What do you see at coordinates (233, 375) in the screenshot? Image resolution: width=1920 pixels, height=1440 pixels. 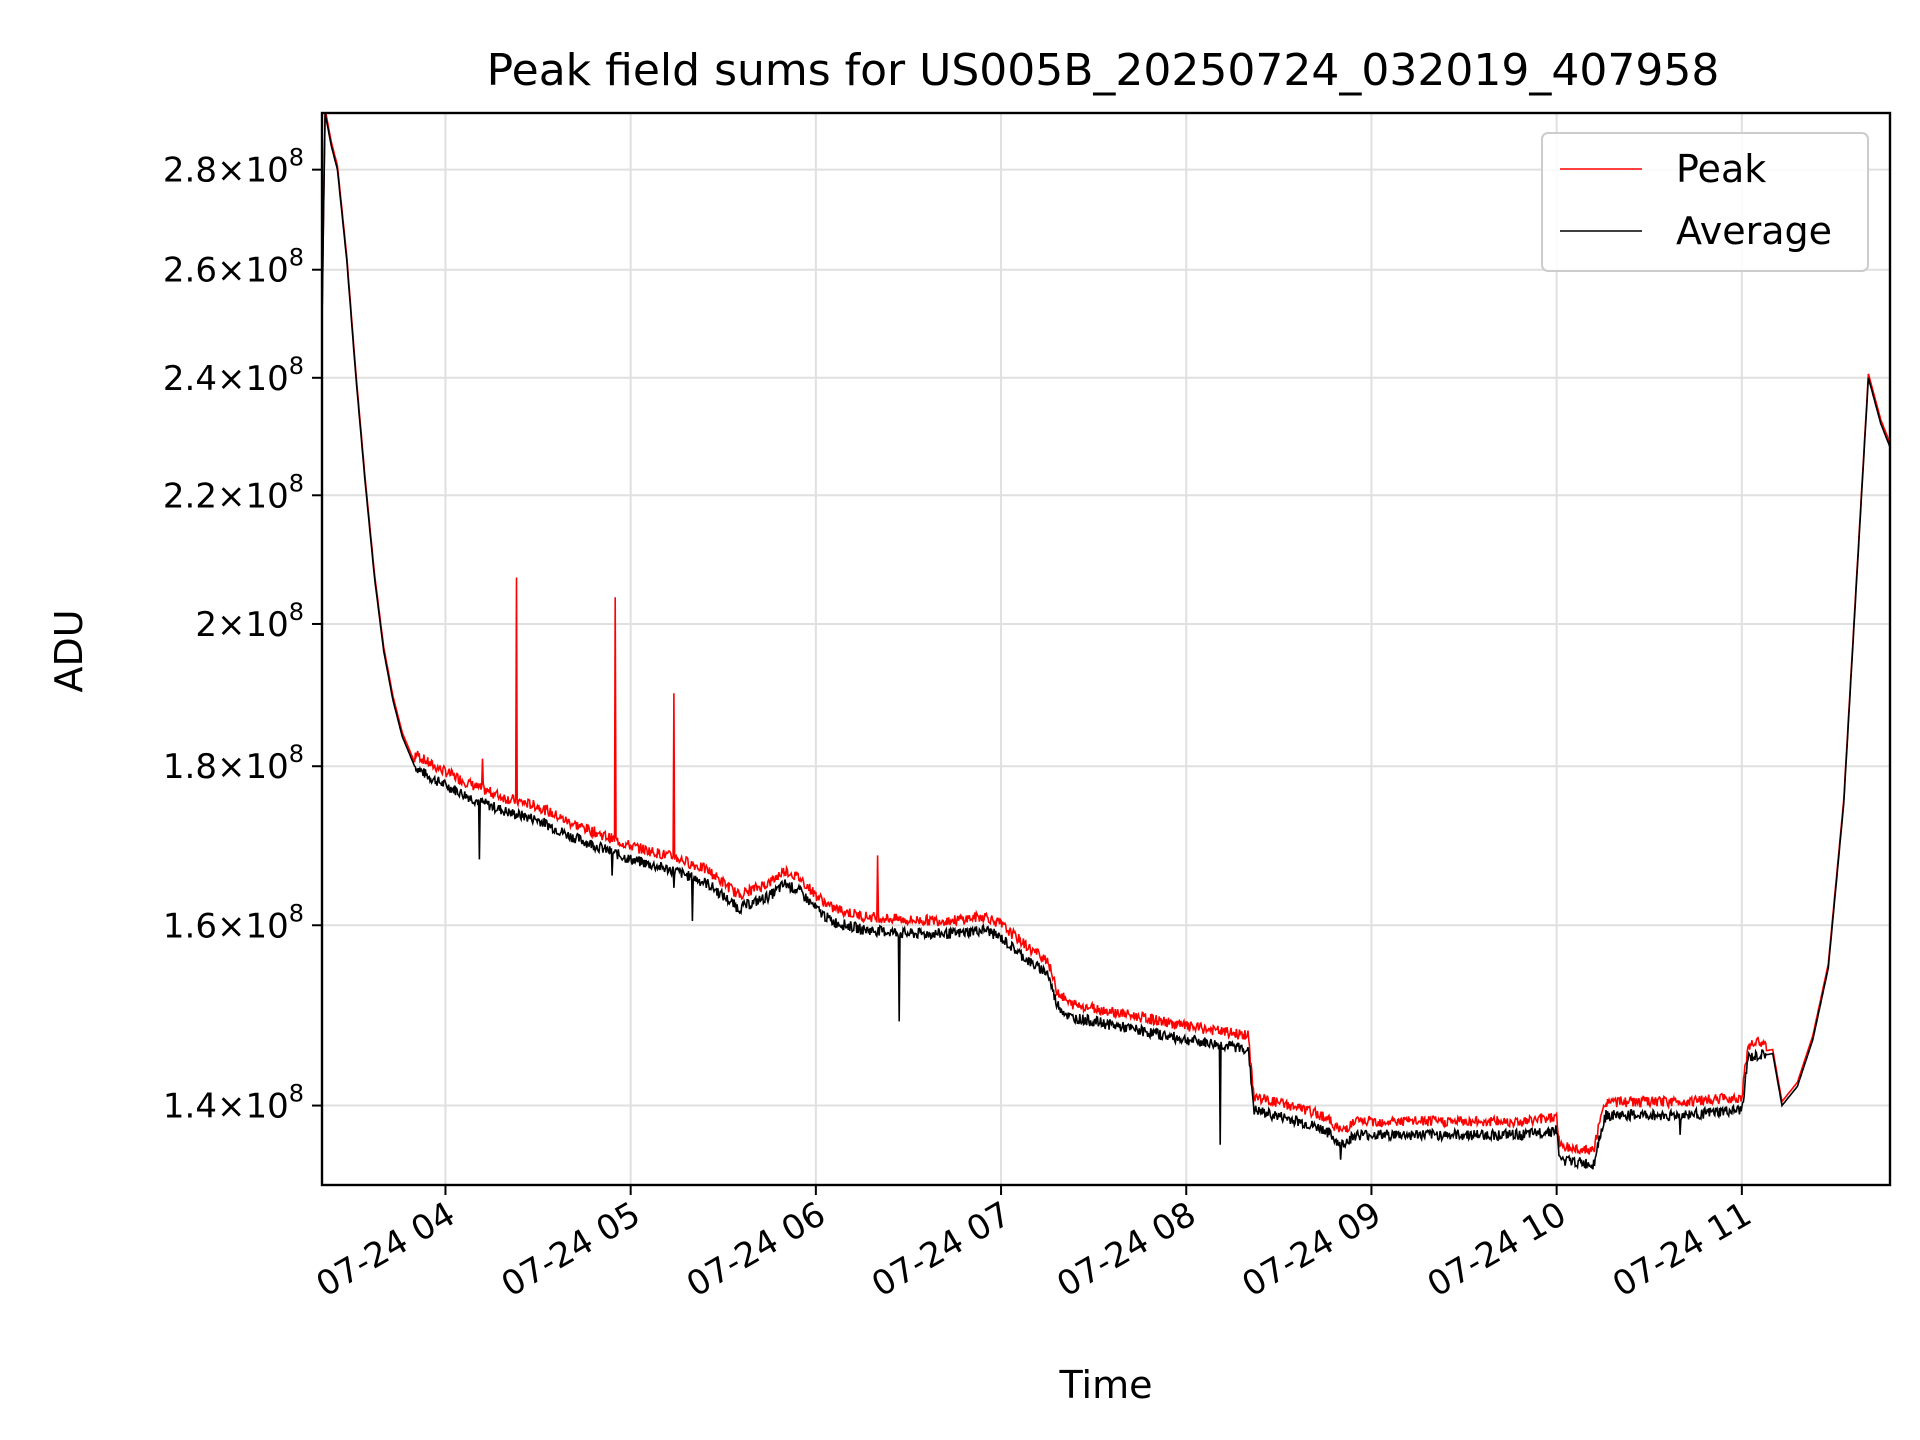 I see `y-tick-label: 2.4×108` at bounding box center [233, 375].